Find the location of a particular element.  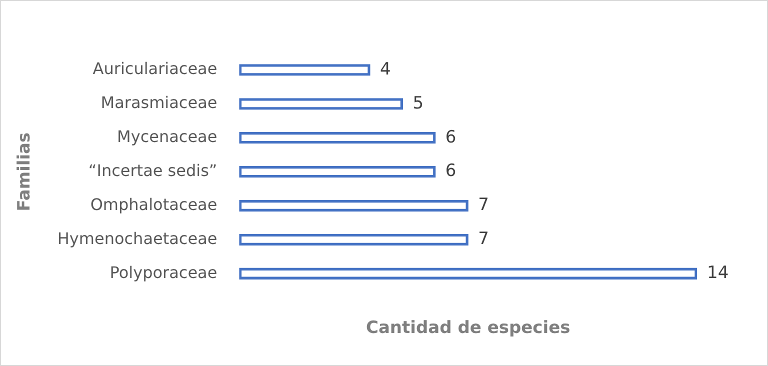

y-tick-label: “Incertae sedis” is located at coordinates (153, 170).